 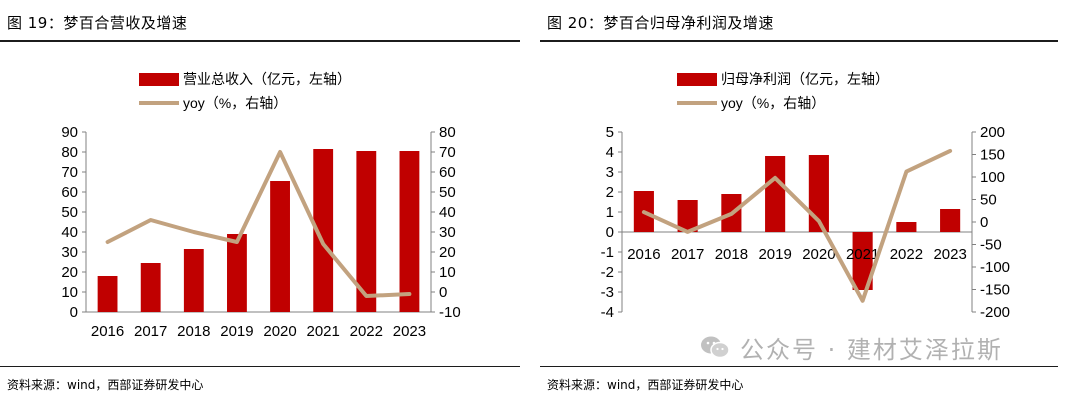 I want to click on legend-swatch-bar, so click(x=159, y=79).